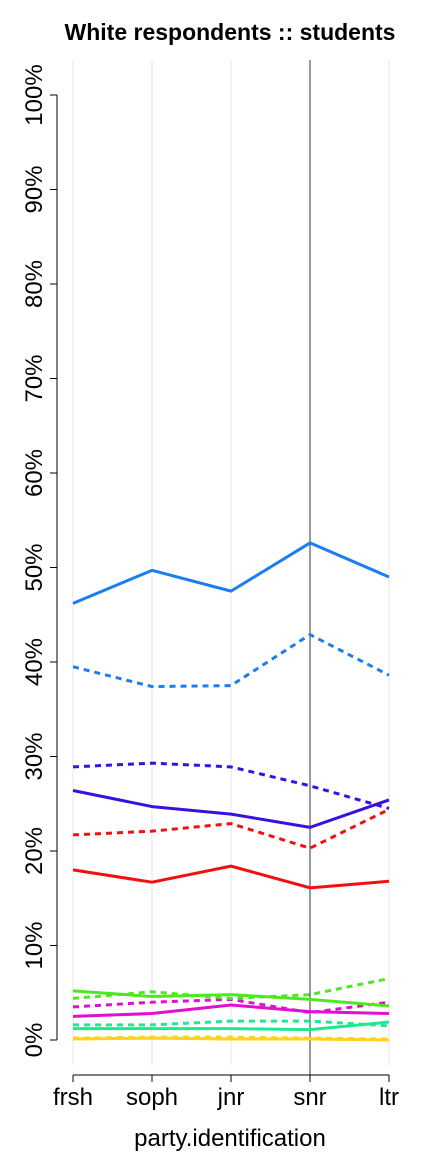 The height and width of the screenshot is (1152, 432). Describe the element at coordinates (34, 567) in the screenshot. I see `y-tick-label: 50%` at that location.